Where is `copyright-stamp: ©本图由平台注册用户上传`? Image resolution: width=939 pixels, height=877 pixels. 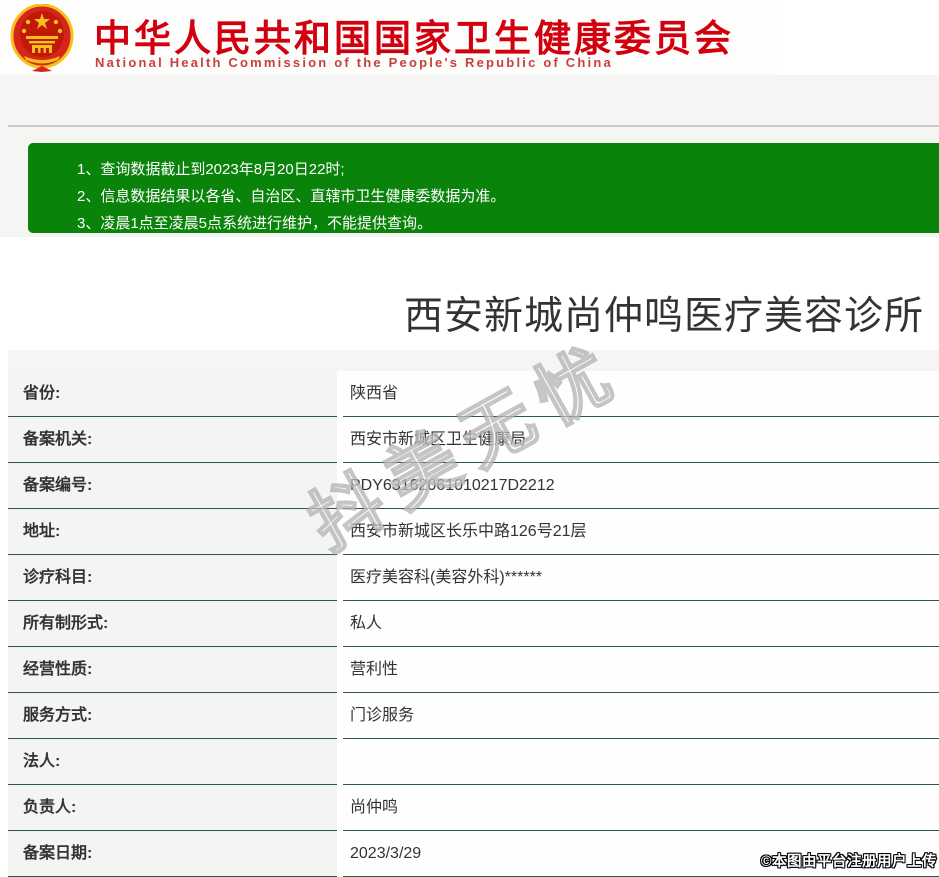
copyright-stamp: ©本图由平台注册用户上传 is located at coordinates (848, 862).